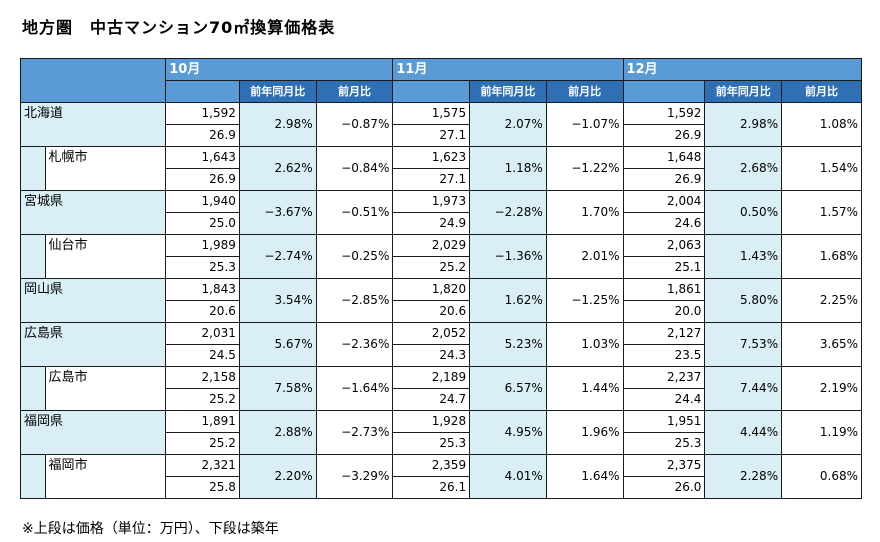 This screenshot has width=880, height=542. Describe the element at coordinates (441, 91) in the screenshot. I see `sub-header-row: 前年同月比 前月比 前年同月比 前月比 前年同月比 前月比` at that location.